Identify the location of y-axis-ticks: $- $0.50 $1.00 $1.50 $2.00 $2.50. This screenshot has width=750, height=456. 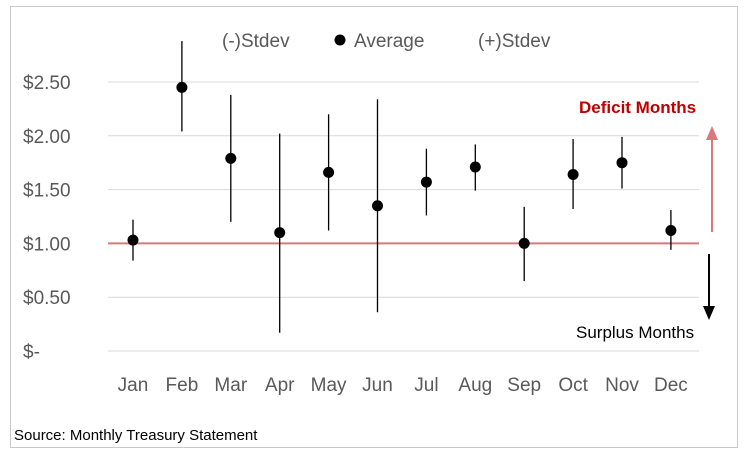
(47, 218).